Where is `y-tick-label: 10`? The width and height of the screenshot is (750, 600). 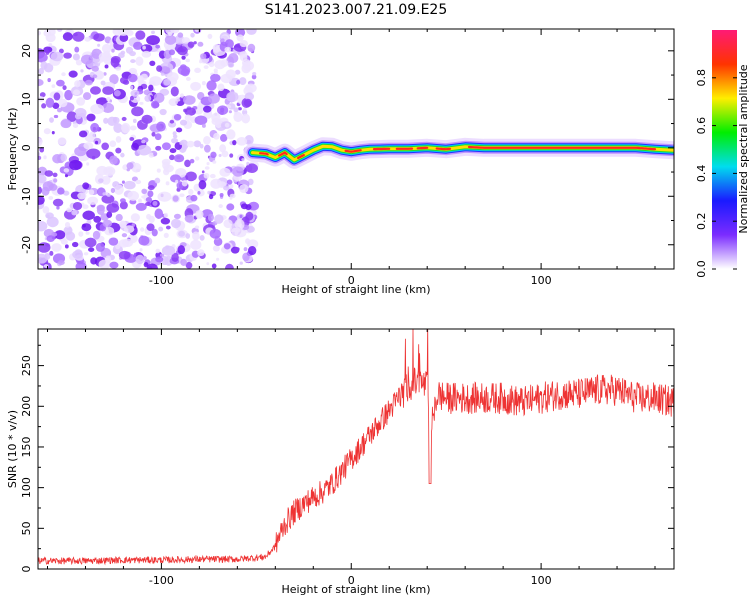 y-tick-label: 10 is located at coordinates (26, 99).